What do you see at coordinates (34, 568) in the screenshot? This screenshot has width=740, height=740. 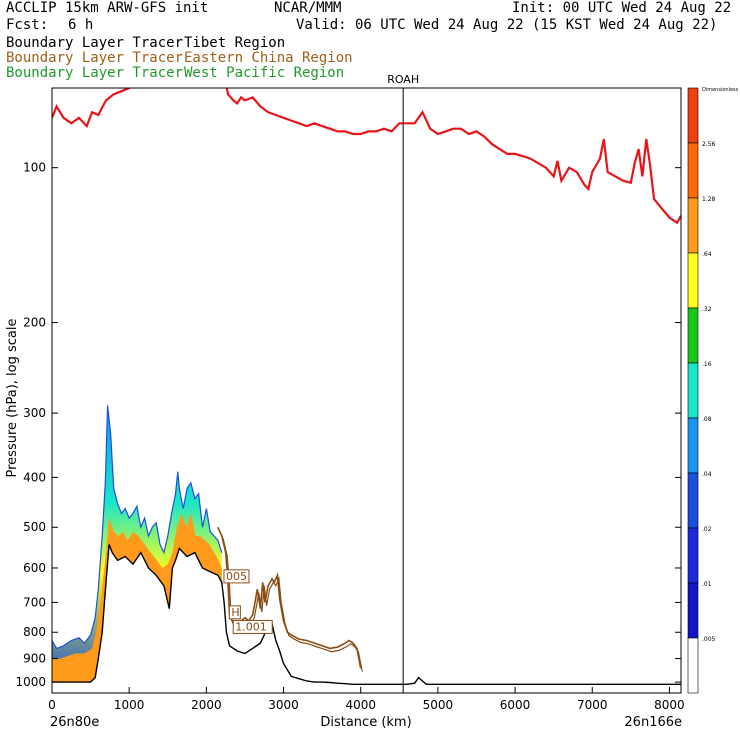 I see `y-tick-label-600: 600` at bounding box center [34, 568].